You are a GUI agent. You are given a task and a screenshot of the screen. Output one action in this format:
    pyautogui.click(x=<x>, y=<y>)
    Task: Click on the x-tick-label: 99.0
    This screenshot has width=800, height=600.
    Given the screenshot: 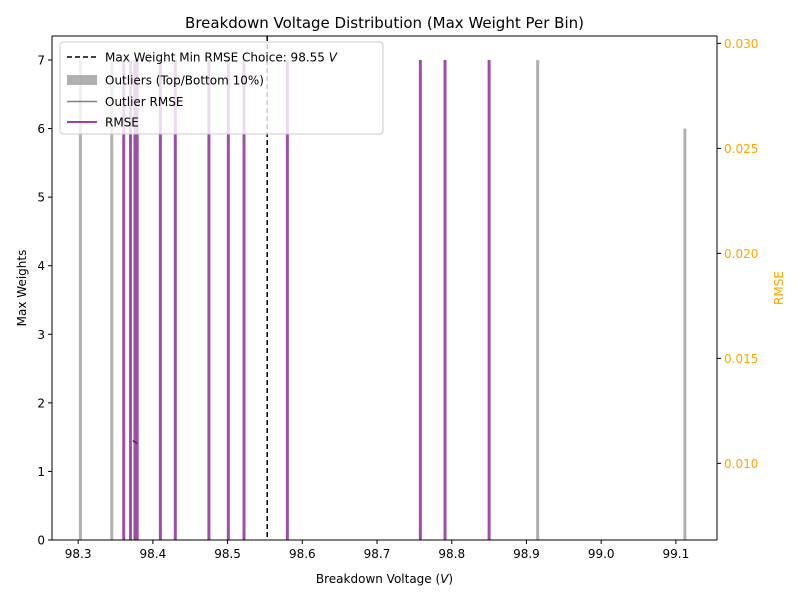 What is the action you would take?
    pyautogui.click(x=601, y=554)
    